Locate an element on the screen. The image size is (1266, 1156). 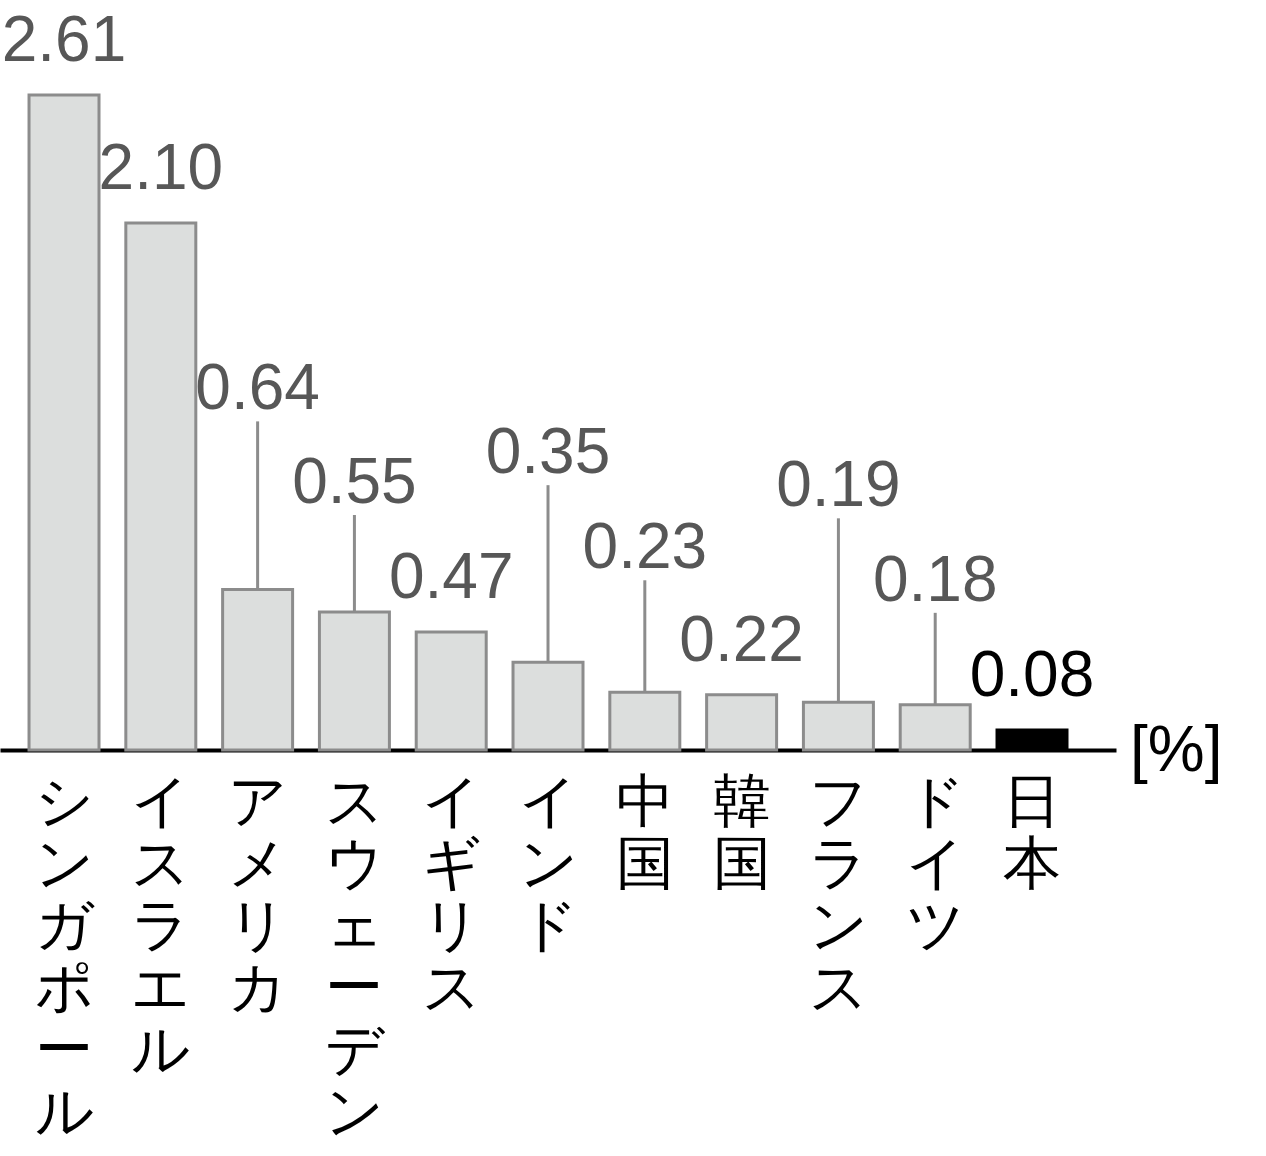
x-tick-label: シンガポール is located at coordinates (64, 955).